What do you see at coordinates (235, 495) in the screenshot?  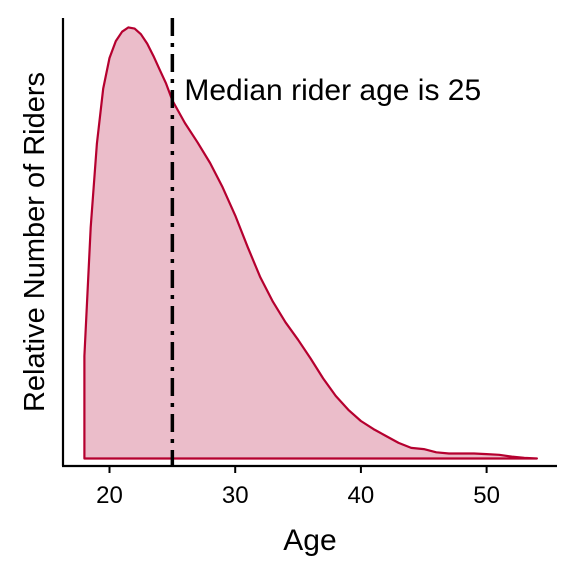 I see `x-tick-label: 30` at bounding box center [235, 495].